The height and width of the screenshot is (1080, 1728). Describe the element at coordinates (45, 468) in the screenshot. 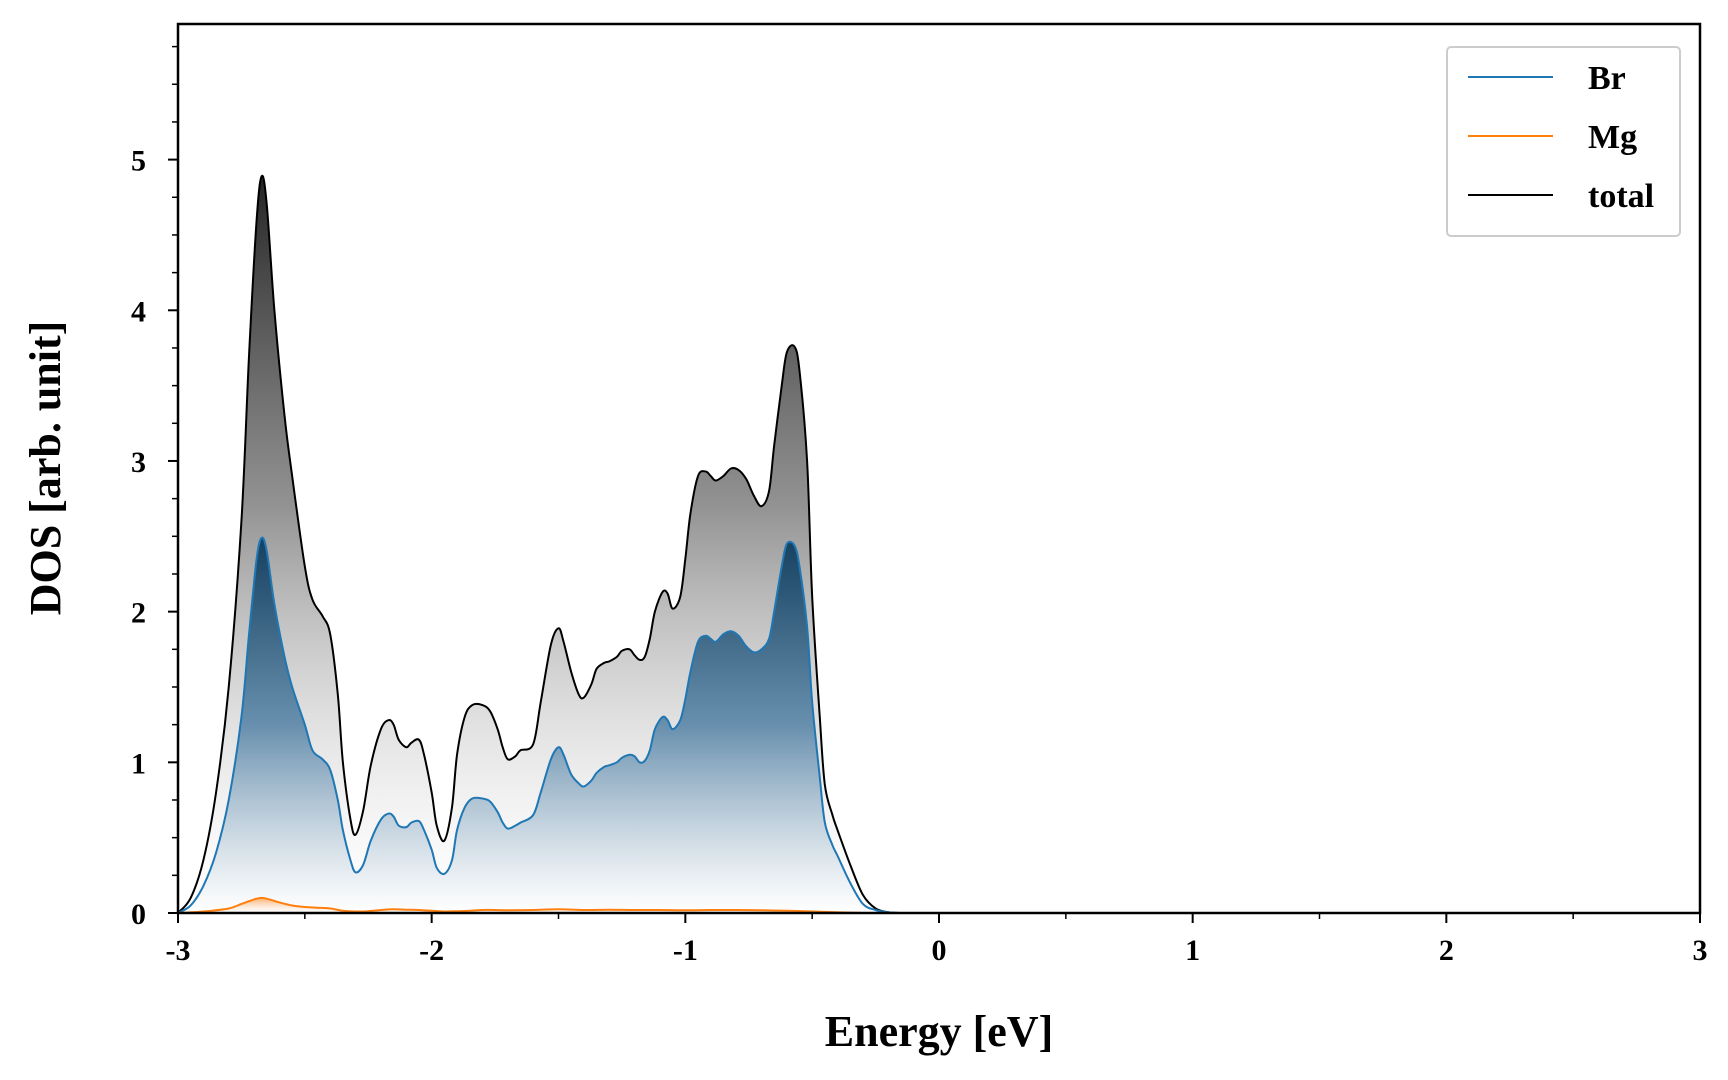

I see `y-axis-label: DOS [arb. unit]` at that location.